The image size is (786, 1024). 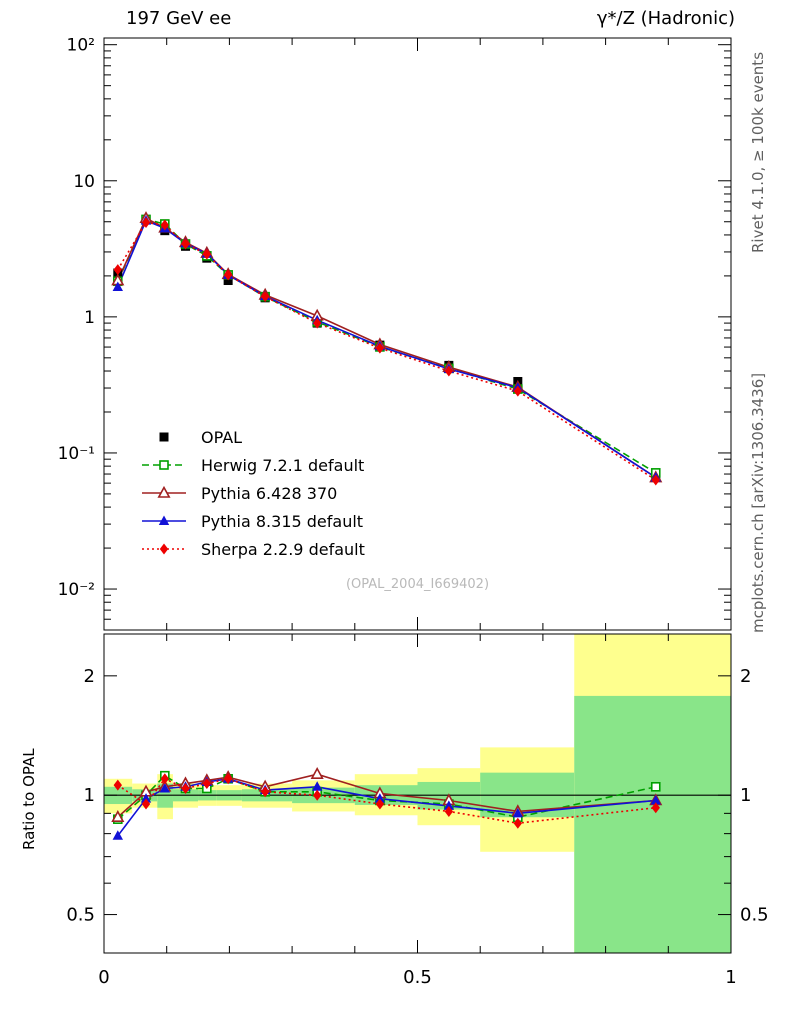 What do you see at coordinates (89, 676) in the screenshot?
I see `ratio-ytick-label-left: 2` at bounding box center [89, 676].